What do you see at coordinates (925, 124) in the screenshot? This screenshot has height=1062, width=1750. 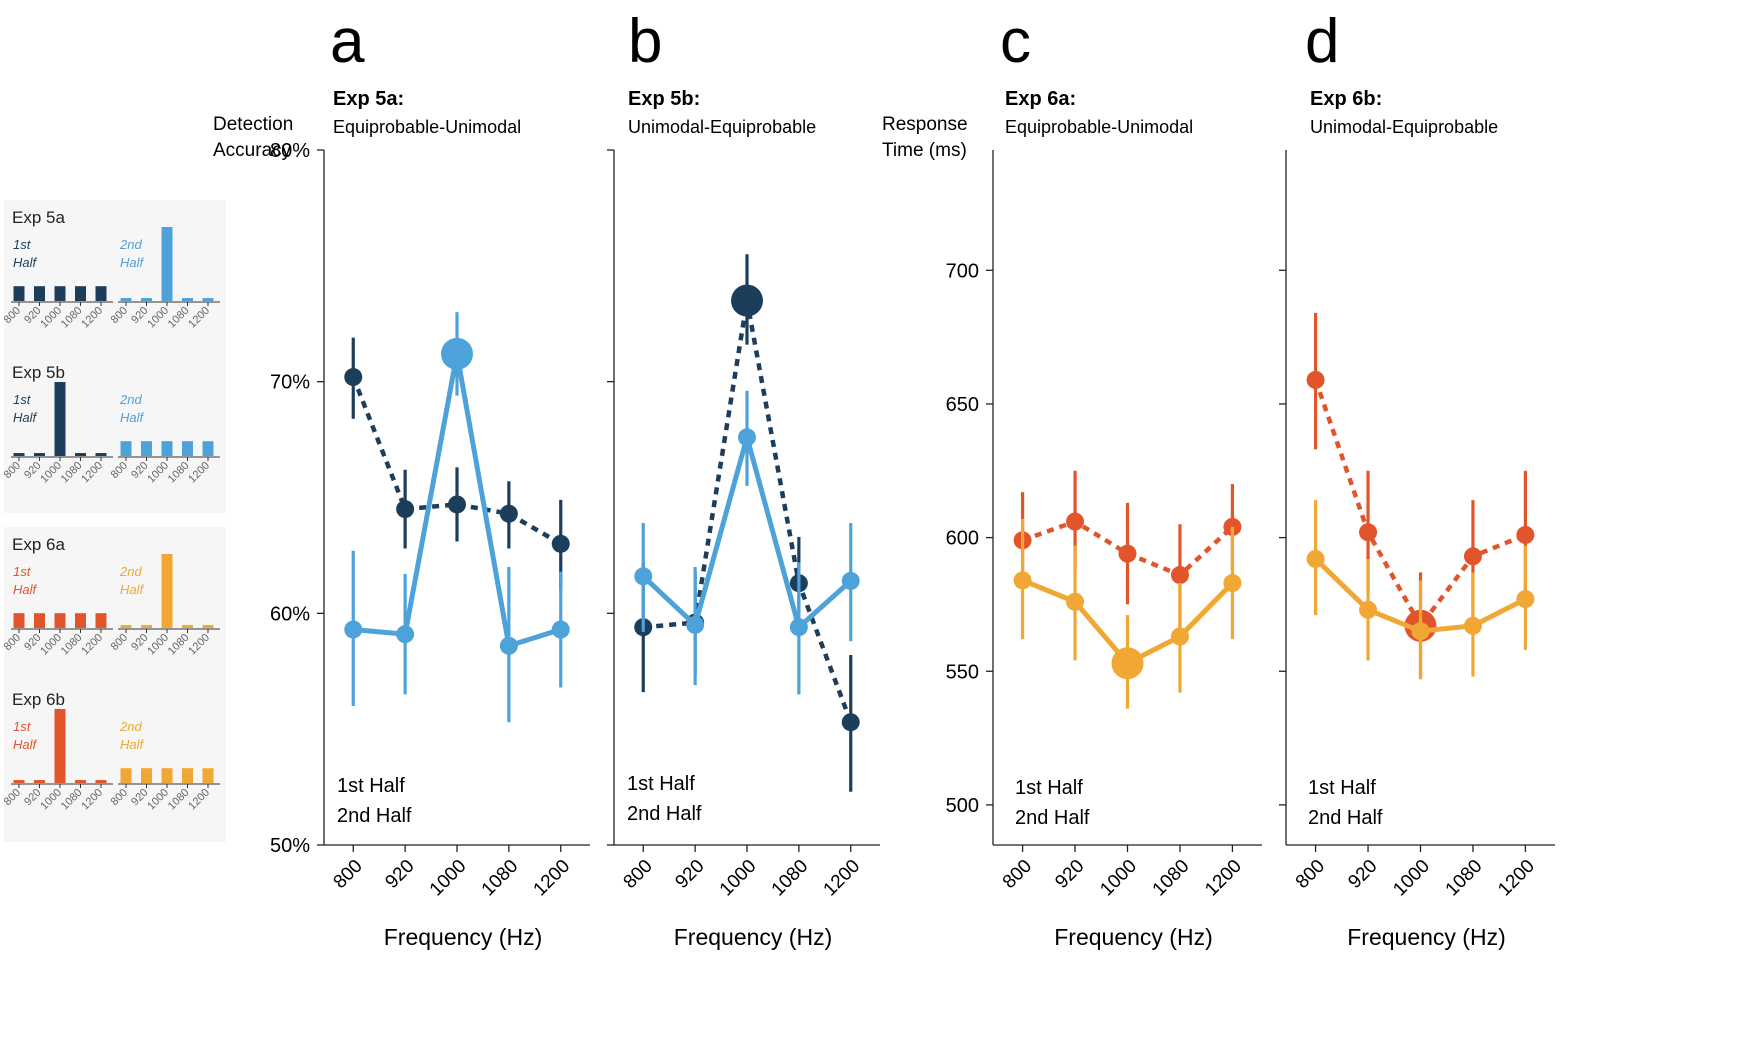 I see `y-axis-label-line1: Response` at bounding box center [925, 124].